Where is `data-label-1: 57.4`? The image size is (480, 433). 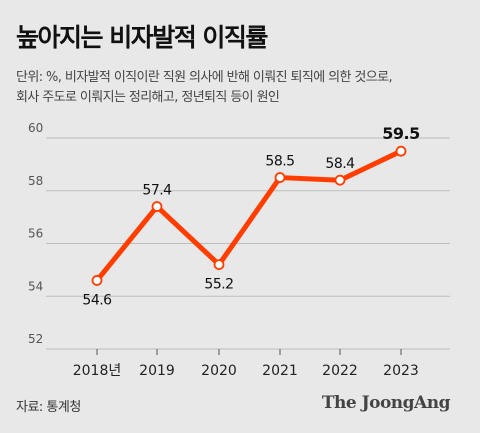
data-label-1: 57.4 is located at coordinates (157, 191).